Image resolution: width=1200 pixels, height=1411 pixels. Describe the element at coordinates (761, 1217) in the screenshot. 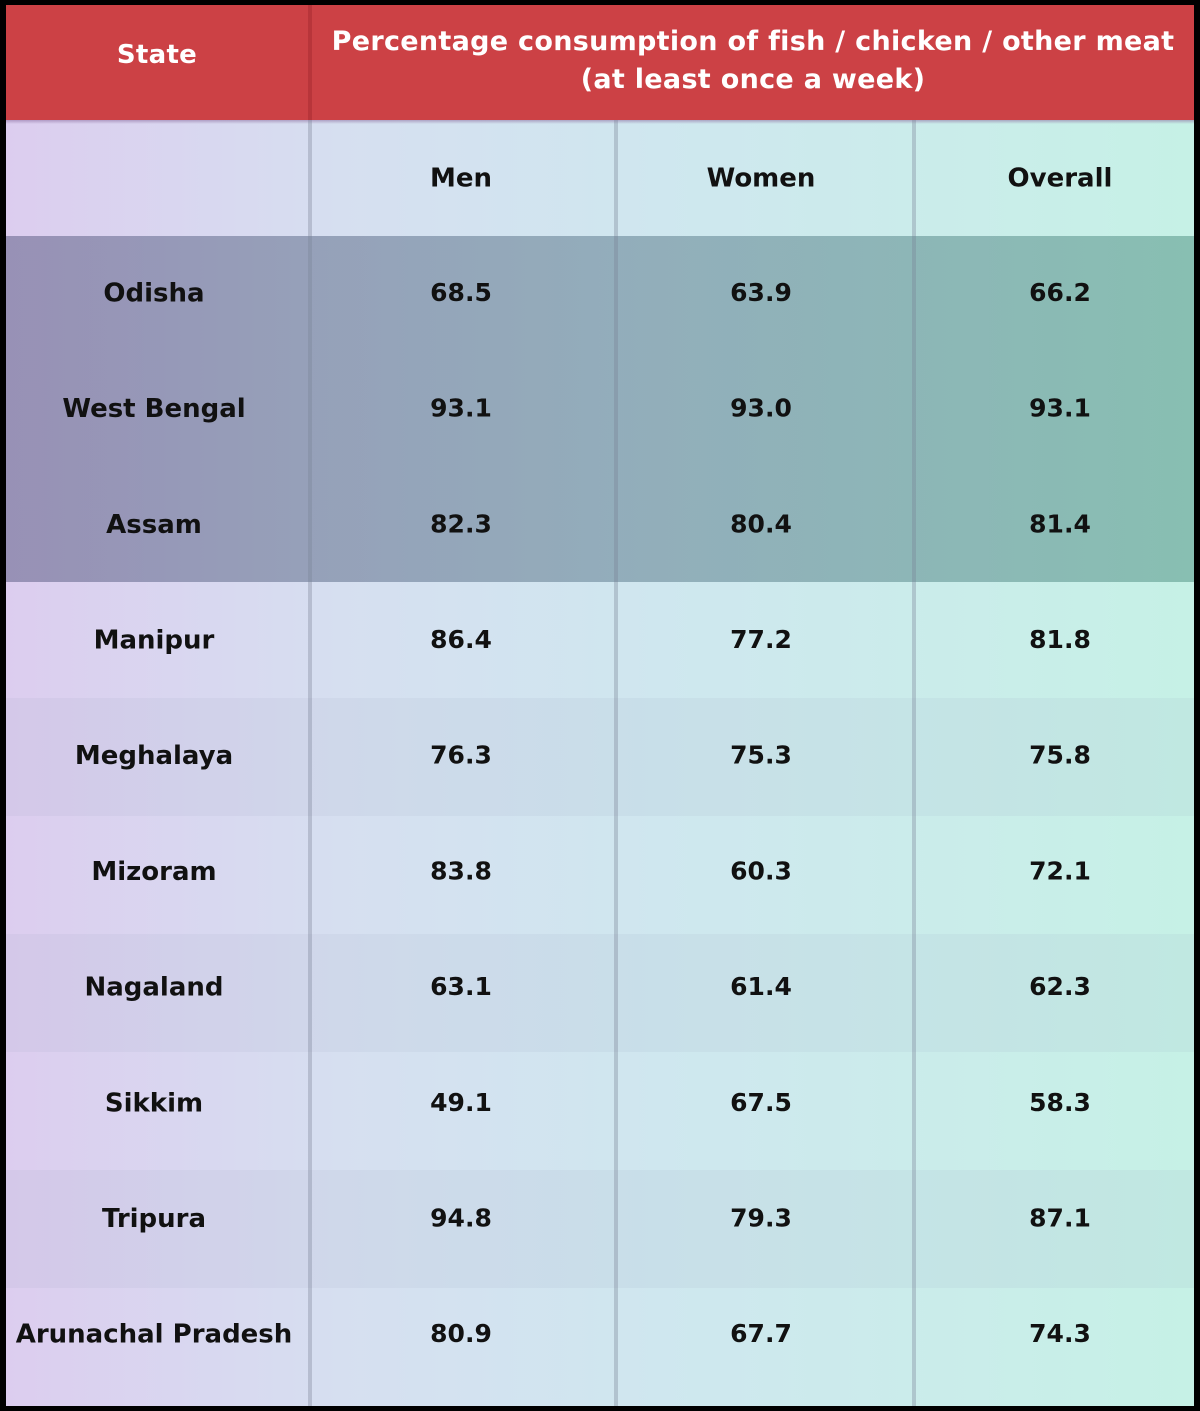

I see `women-value-tripura: 79.3` at that location.